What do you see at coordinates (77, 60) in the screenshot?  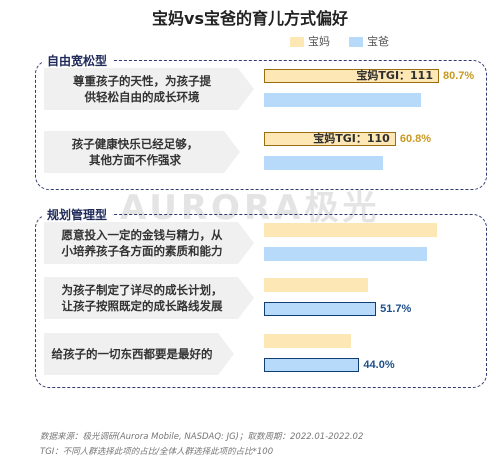 I see `group-label-free: 自由宽松型` at bounding box center [77, 60].